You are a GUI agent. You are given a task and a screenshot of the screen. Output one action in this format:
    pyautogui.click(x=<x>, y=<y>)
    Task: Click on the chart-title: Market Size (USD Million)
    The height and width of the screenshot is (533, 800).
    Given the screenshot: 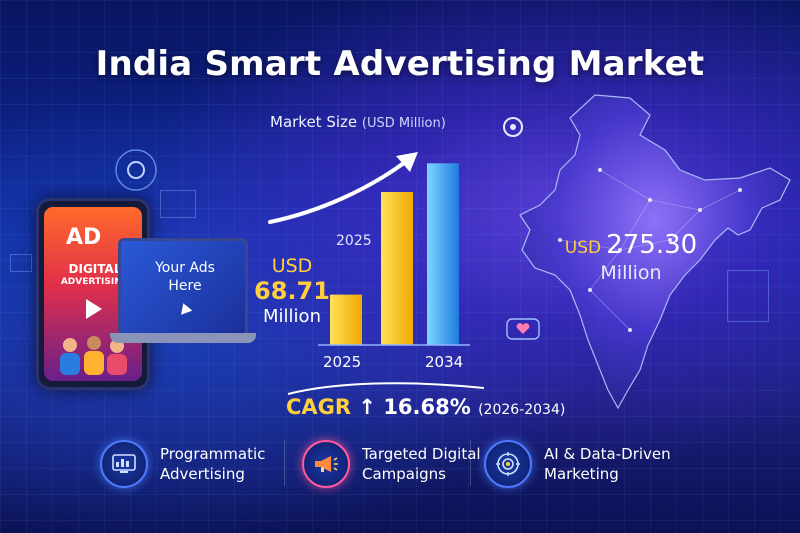 What is the action you would take?
    pyautogui.click(x=358, y=122)
    